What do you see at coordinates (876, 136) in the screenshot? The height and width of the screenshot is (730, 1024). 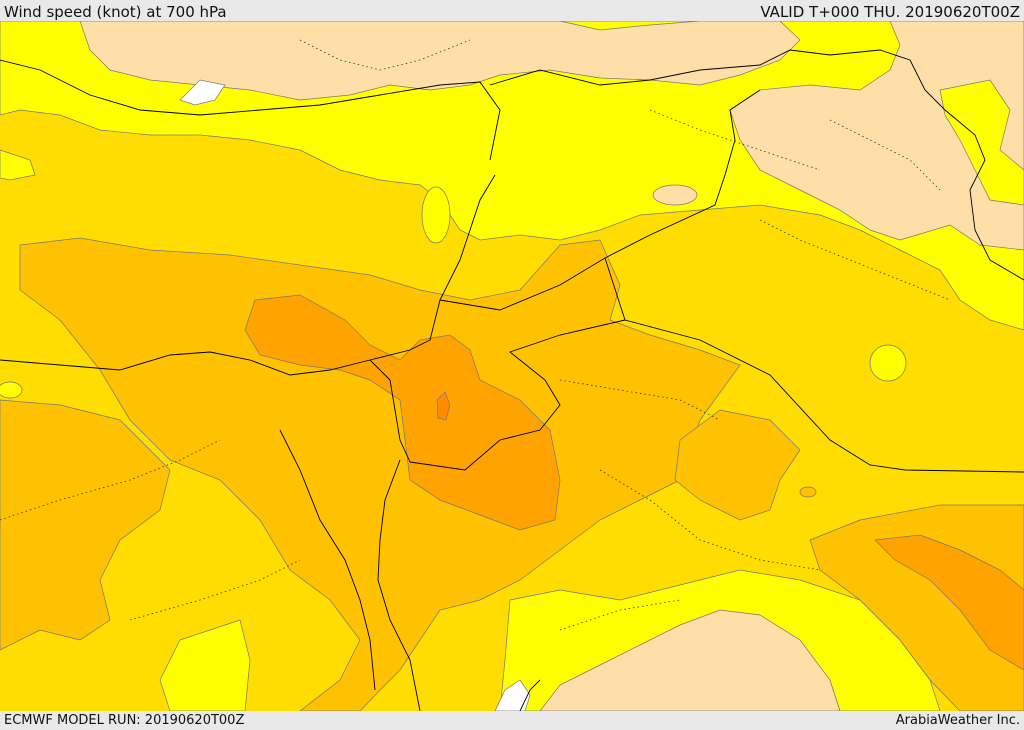 I see `calm-region-northeast` at bounding box center [876, 136].